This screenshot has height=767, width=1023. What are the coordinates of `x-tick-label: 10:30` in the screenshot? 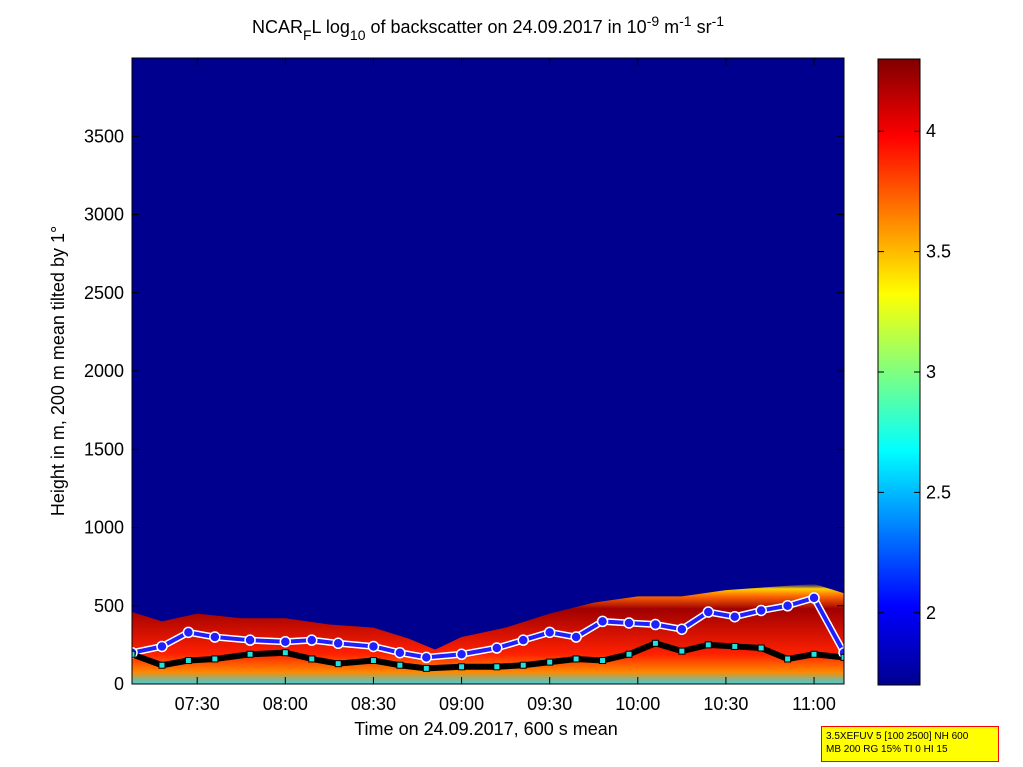 It's located at (725, 704).